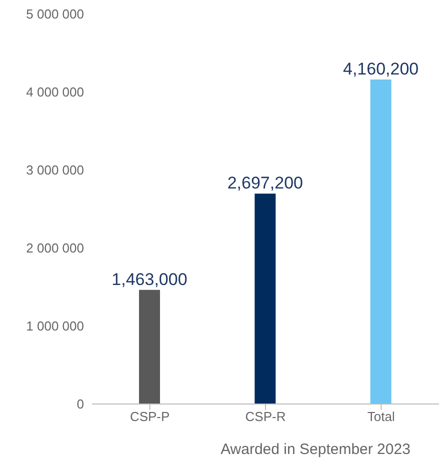  Describe the element at coordinates (150, 416) in the screenshot. I see `x-tick-label: CSP-P` at that location.